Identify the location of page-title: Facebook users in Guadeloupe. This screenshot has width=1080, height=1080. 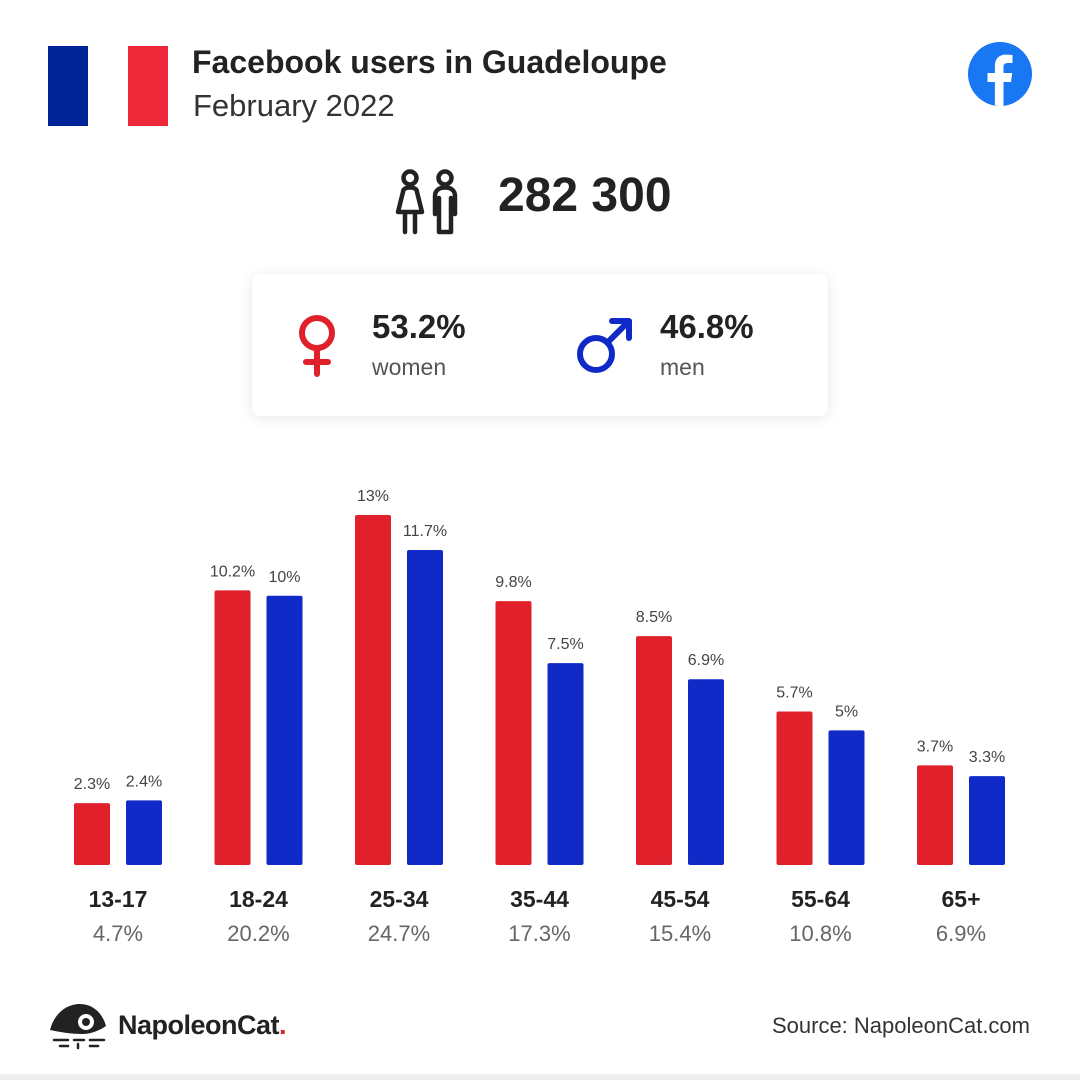
(429, 62).